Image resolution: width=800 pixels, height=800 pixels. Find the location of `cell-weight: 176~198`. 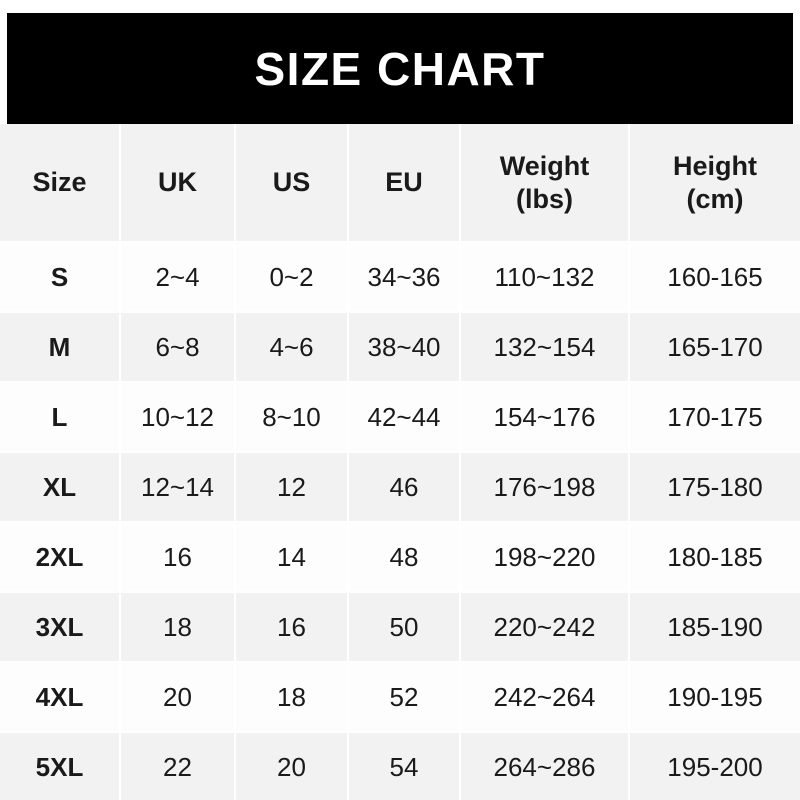

cell-weight: 176~198 is located at coordinates (545, 487).